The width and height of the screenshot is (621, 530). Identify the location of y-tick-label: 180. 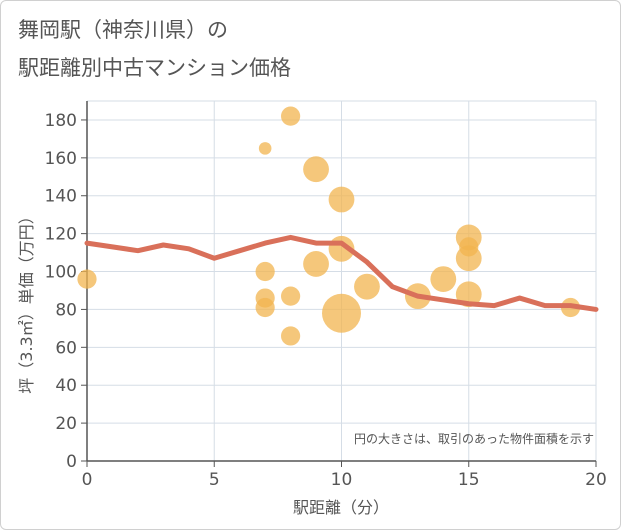
(61, 121).